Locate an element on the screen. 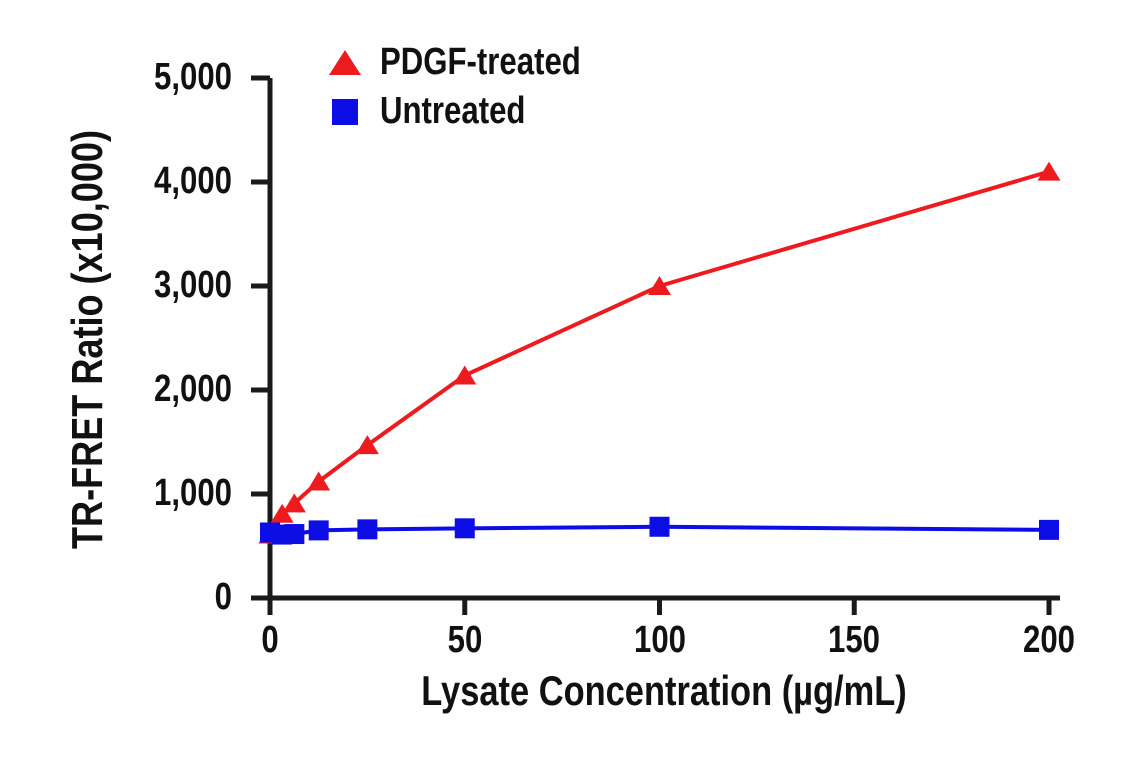  y-tick-label: 3,000 is located at coordinates (193, 285).